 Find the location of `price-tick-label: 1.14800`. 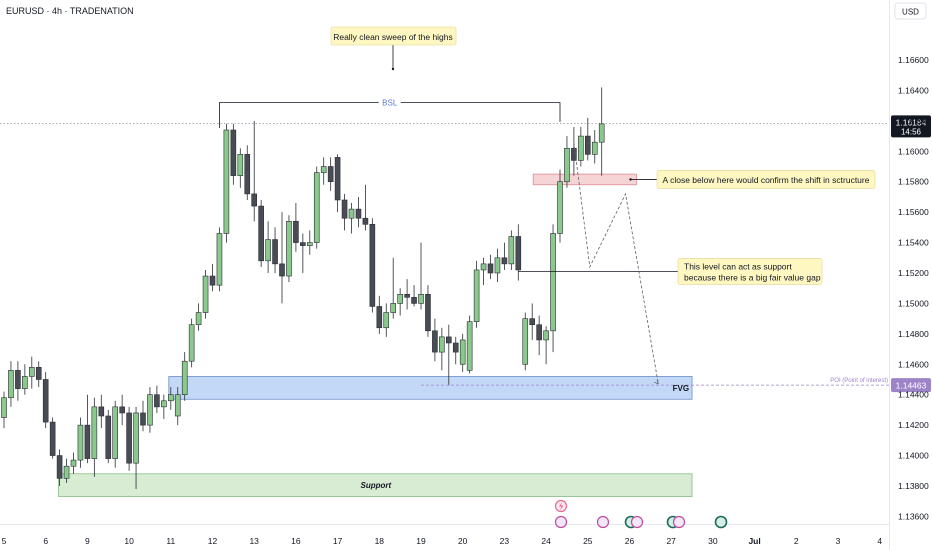

price-tick-label: 1.14800 is located at coordinates (913, 334).